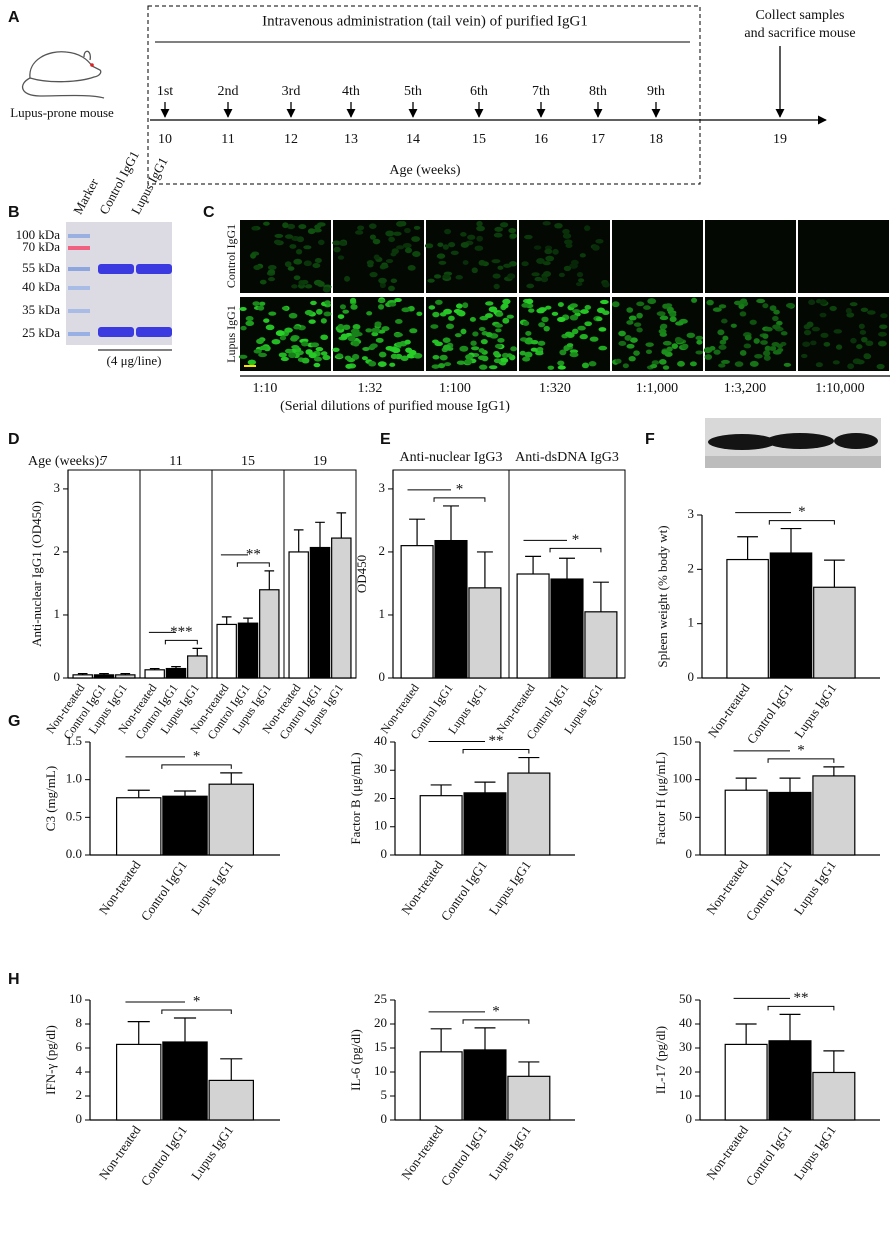 Image resolution: width=894 pixels, height=1248 pixels. I want to click on y-tick-label: 8, so click(79, 1022).